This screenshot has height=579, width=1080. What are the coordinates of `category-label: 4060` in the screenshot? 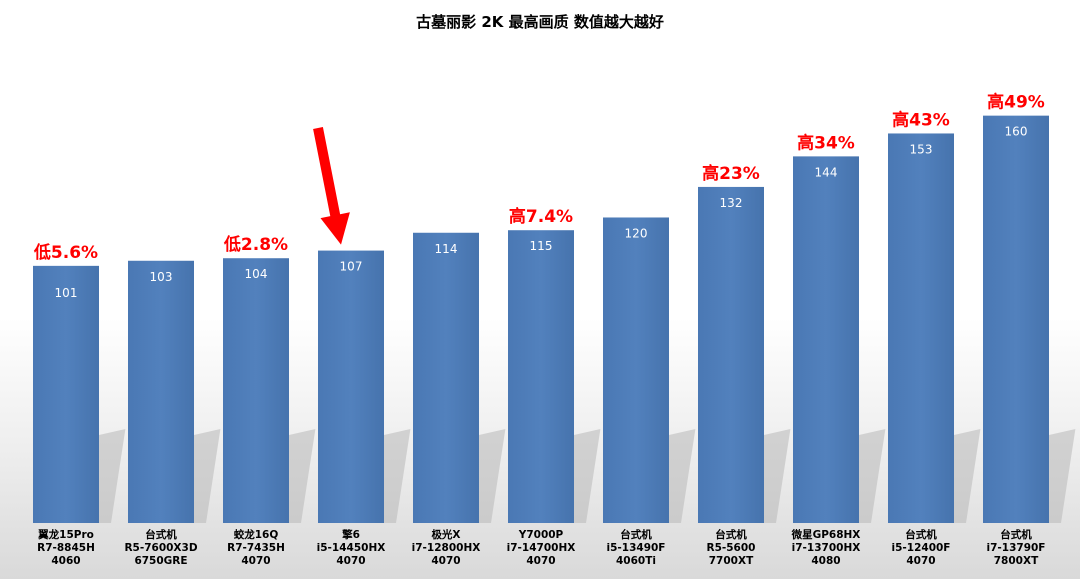 It's located at (65, 561).